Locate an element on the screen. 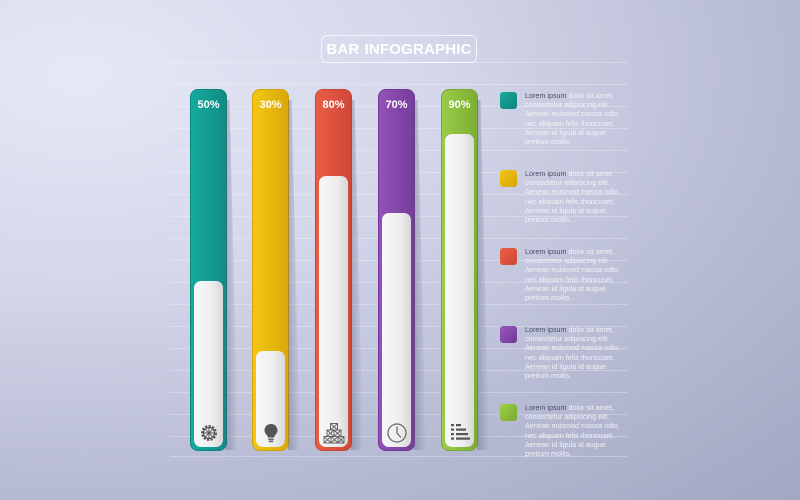  title-rest: INFOGRAPHIC is located at coordinates (418, 49).